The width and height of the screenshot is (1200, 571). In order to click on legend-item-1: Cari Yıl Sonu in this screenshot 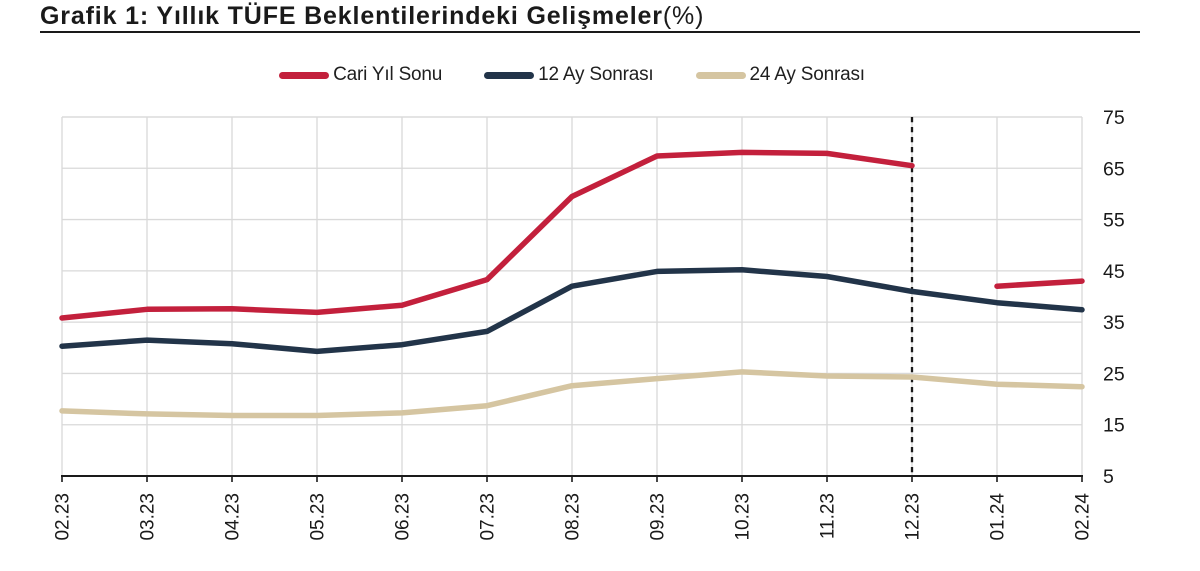, I will do `click(360, 75)`.